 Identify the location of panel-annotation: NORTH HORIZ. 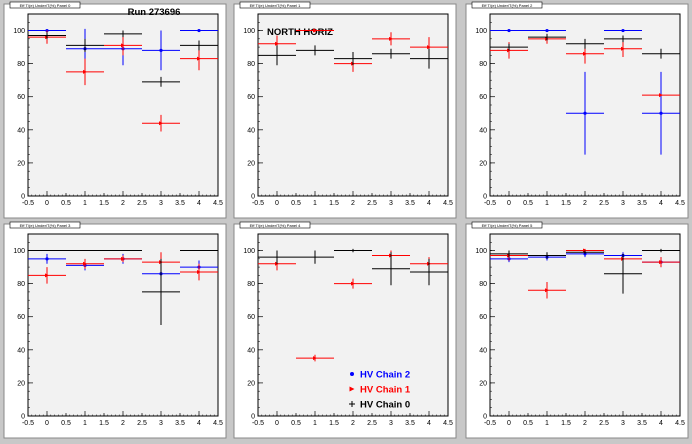
(300, 32).